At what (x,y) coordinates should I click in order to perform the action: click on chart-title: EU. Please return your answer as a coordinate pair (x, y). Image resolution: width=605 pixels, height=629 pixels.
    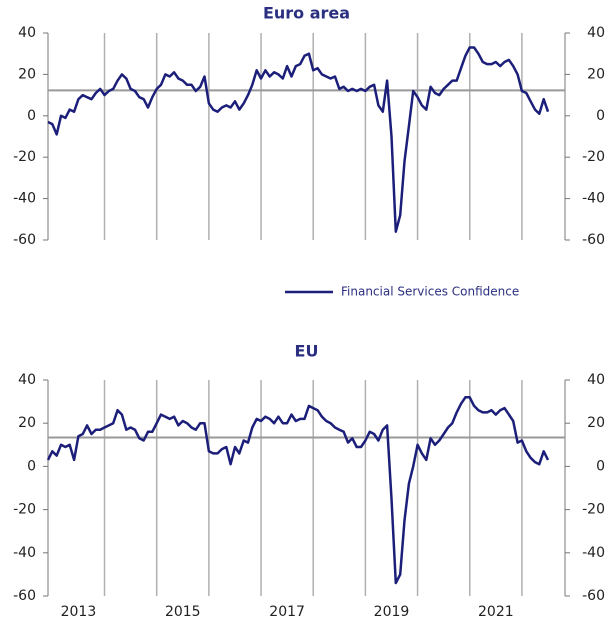
    Looking at the image, I should click on (307, 351).